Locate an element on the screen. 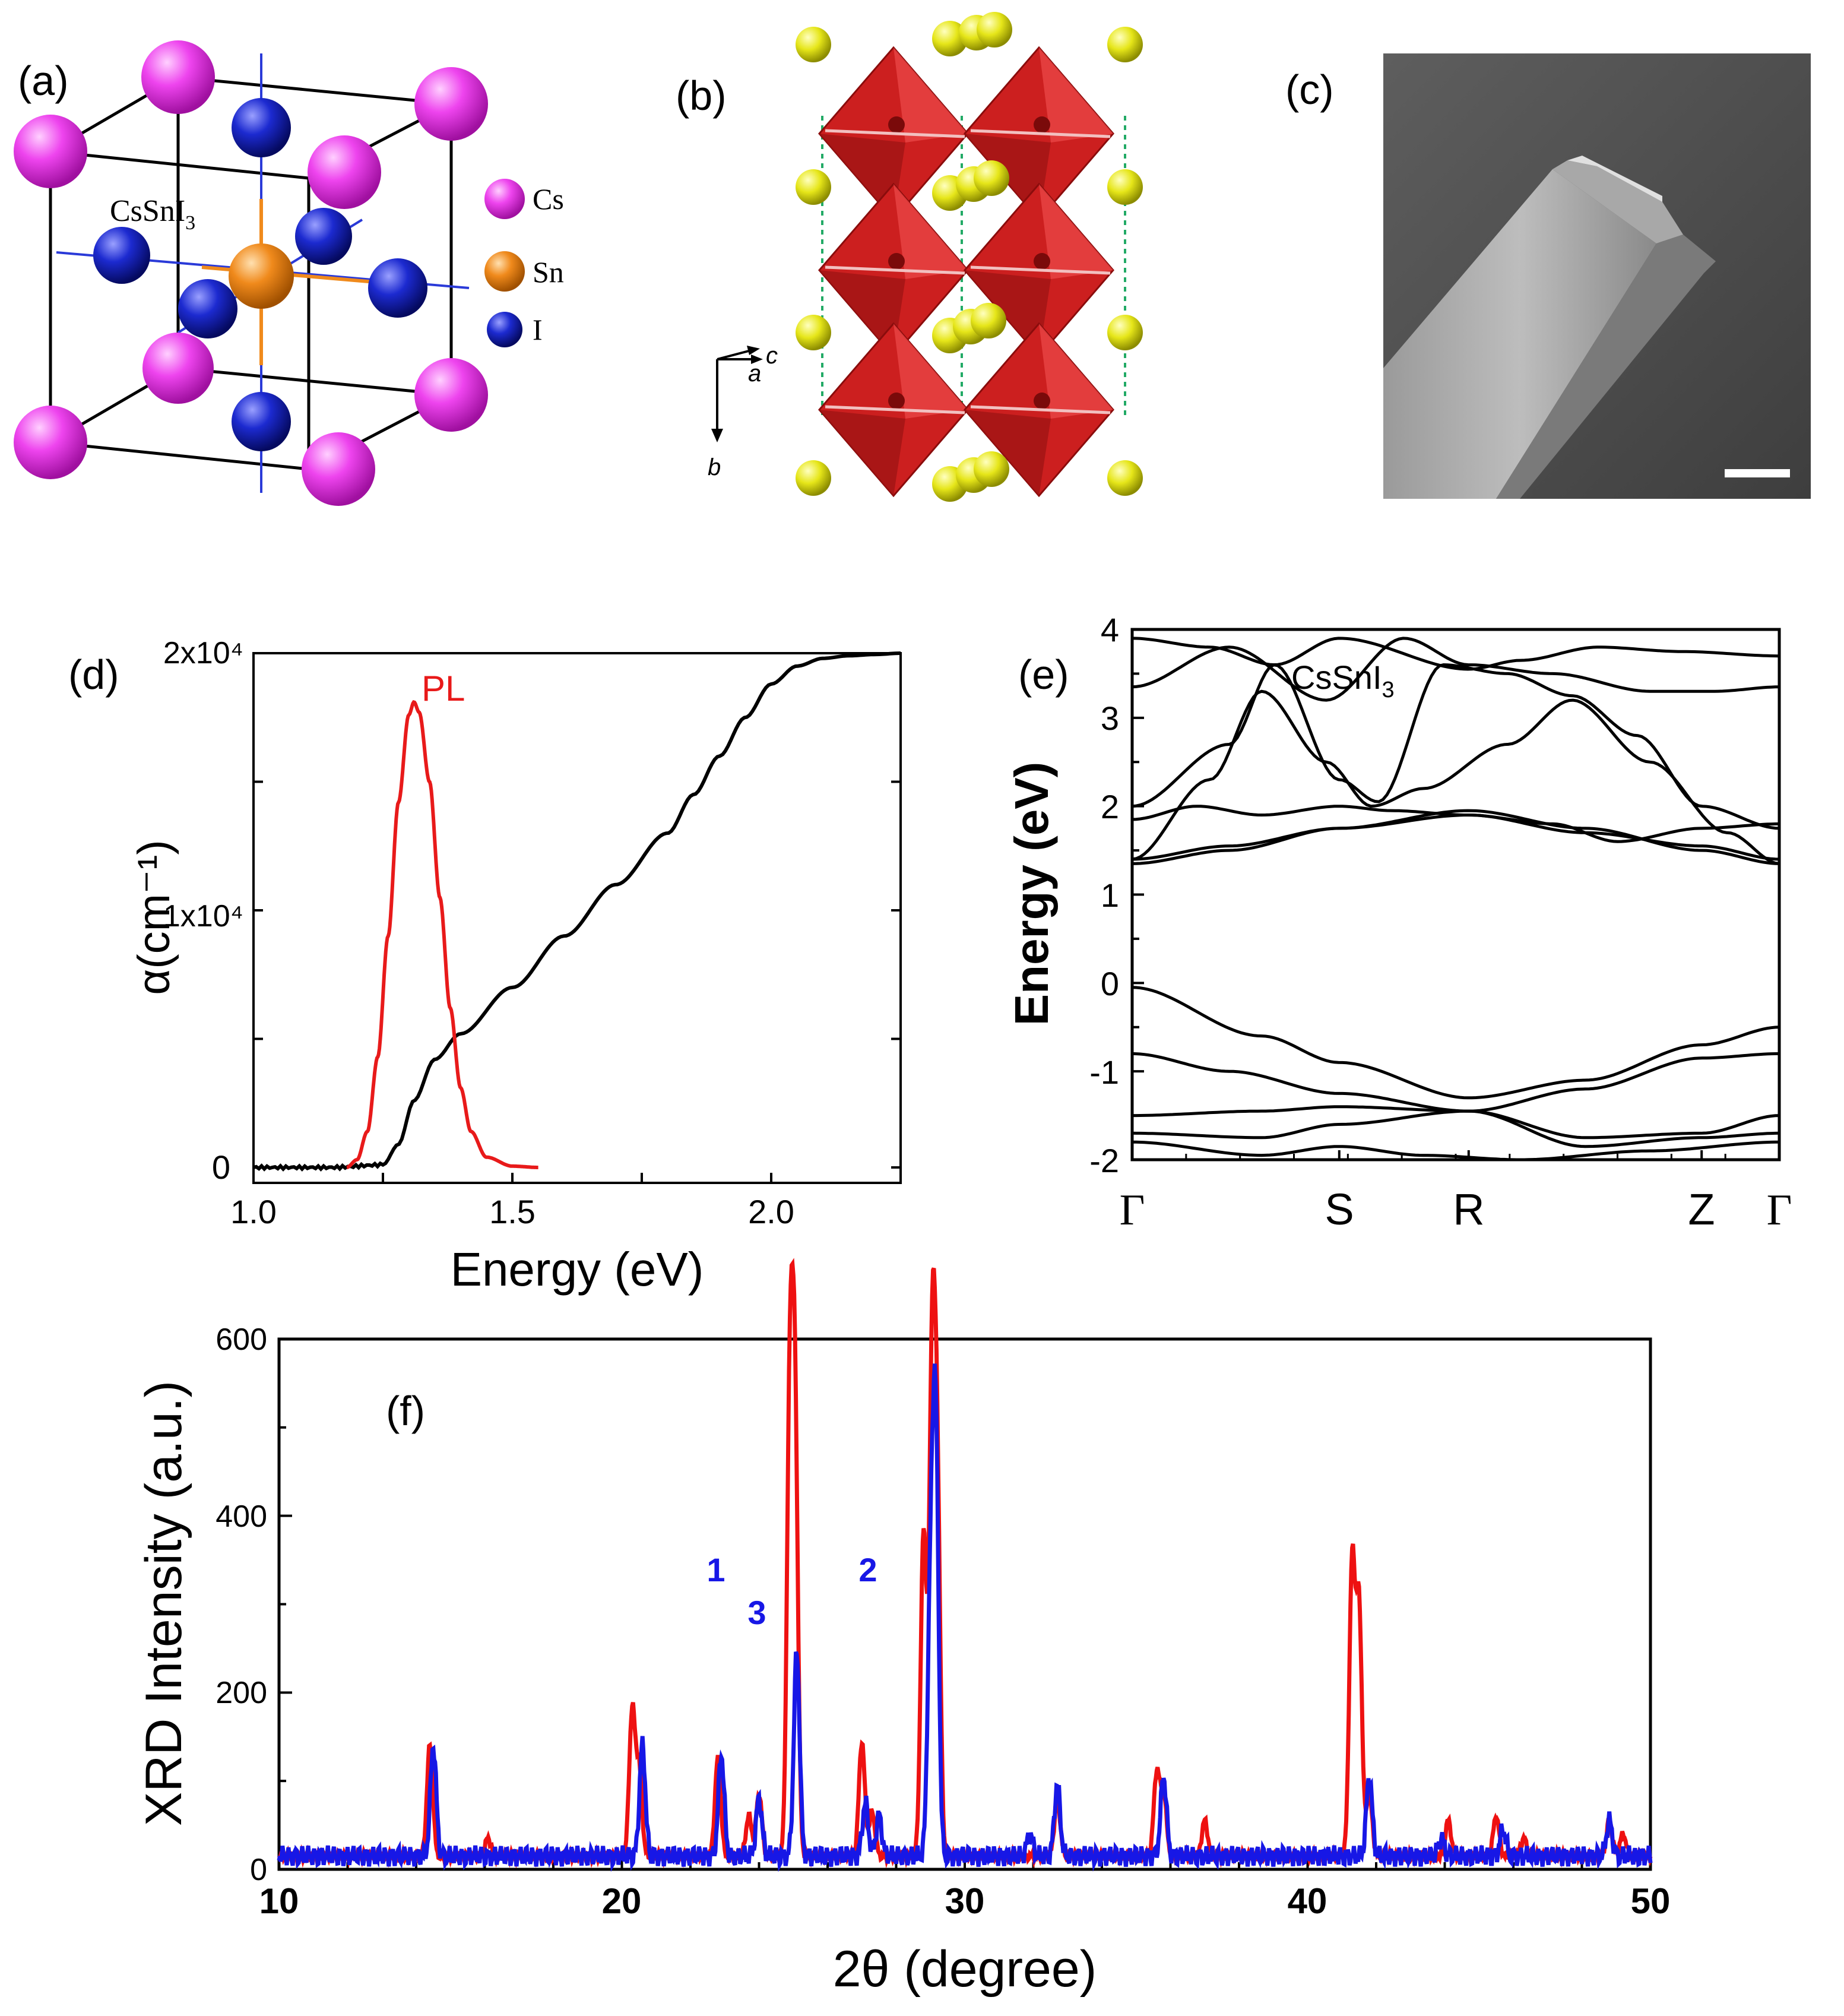 Image resolution: width=1844 pixels, height=2016 pixels. plot-e-ytick-4: 4 is located at coordinates (1110, 629).